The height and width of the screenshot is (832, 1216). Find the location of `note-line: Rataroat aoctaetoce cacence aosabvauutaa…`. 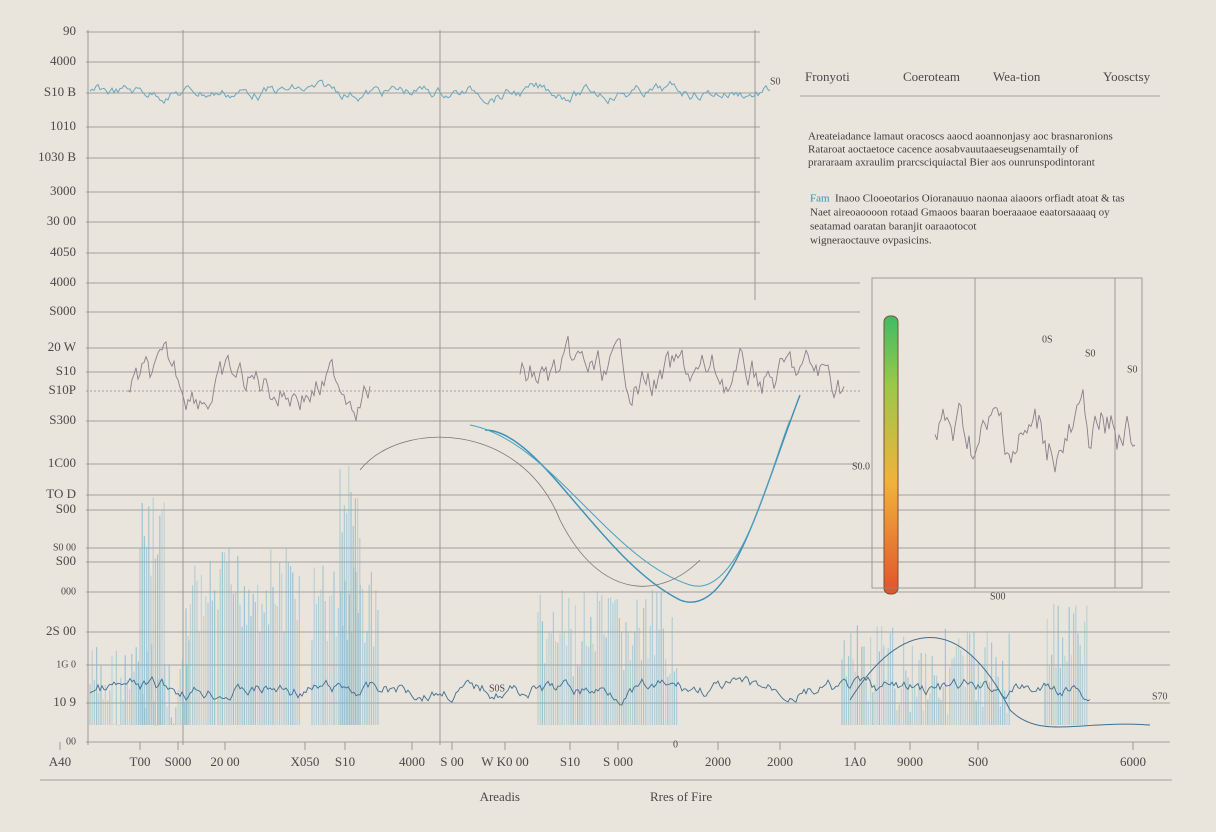

note-line: Rataroat aoctaetoce cacence aosabvauutaa… is located at coordinates (943, 150).